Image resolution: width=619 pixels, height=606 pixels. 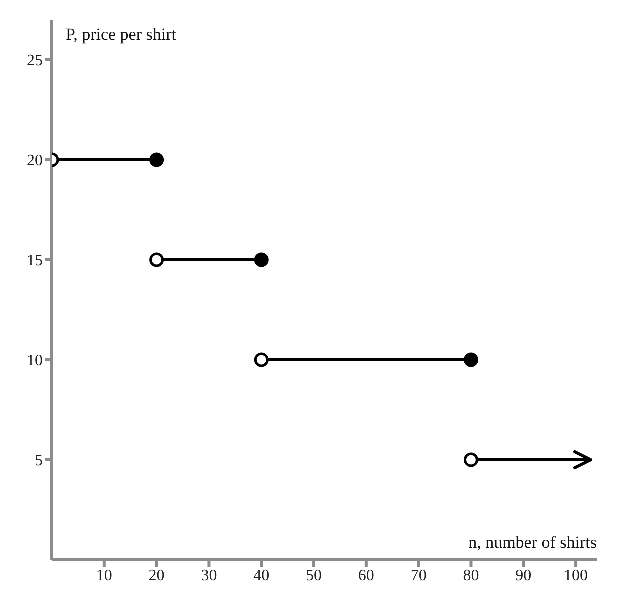 What do you see at coordinates (121, 34) in the screenshot?
I see `y-axis-title: P, price per shirt` at bounding box center [121, 34].